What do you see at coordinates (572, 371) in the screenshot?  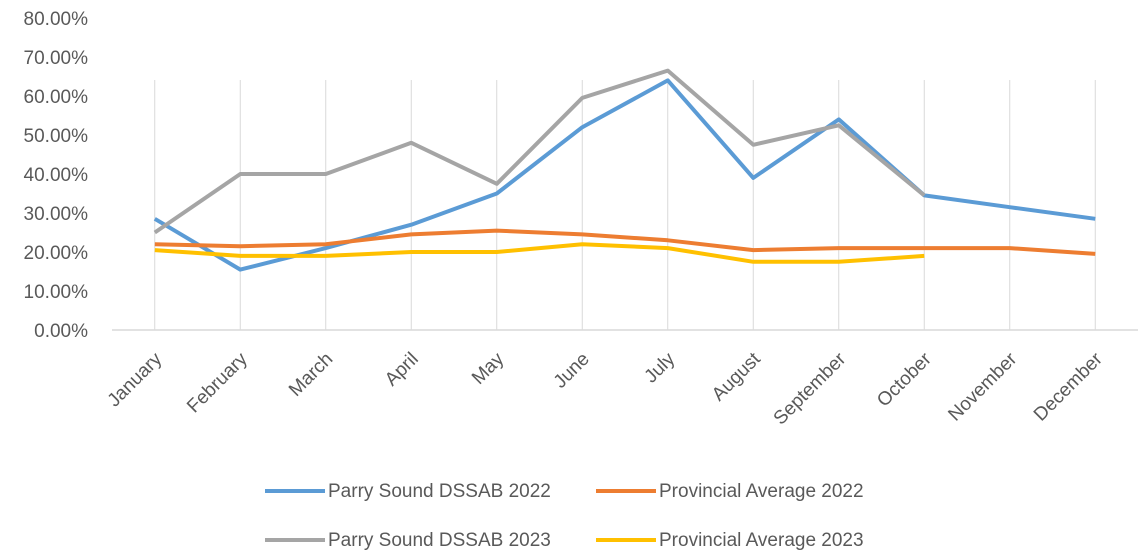 I see `x-tick-label: June` at bounding box center [572, 371].